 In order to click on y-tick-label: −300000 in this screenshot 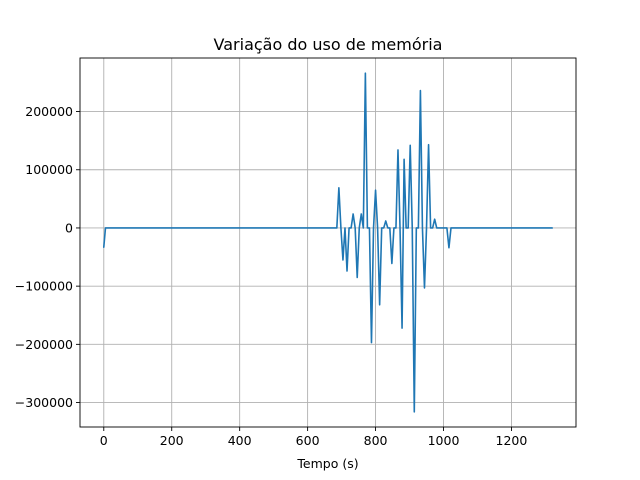, I will do `click(44, 402)`.